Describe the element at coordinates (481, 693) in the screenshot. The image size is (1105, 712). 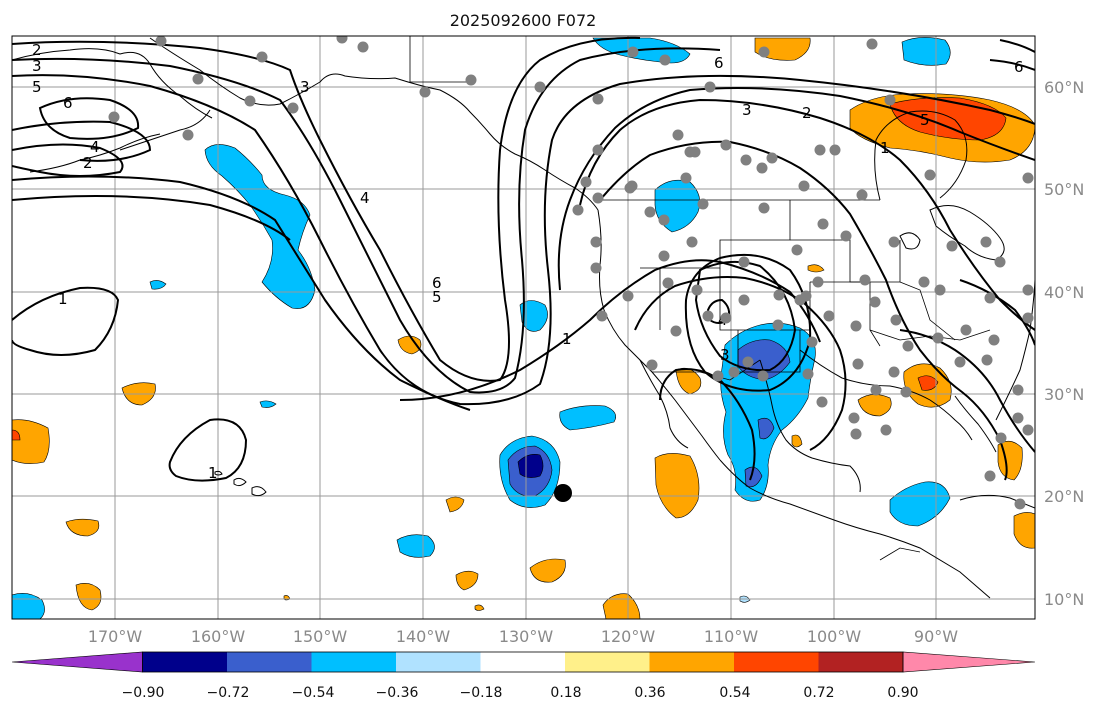
I see `colorbar-tick-label: −0.18` at that location.